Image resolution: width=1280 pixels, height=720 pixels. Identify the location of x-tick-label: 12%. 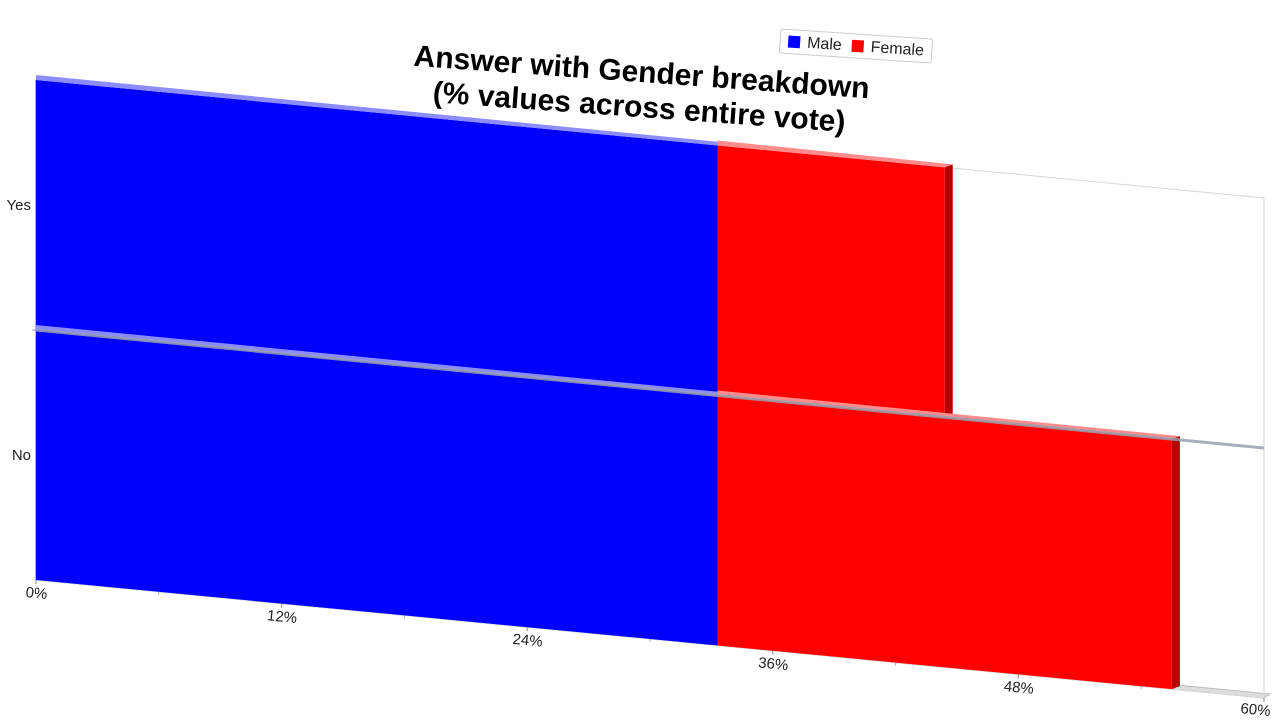
(282, 617).